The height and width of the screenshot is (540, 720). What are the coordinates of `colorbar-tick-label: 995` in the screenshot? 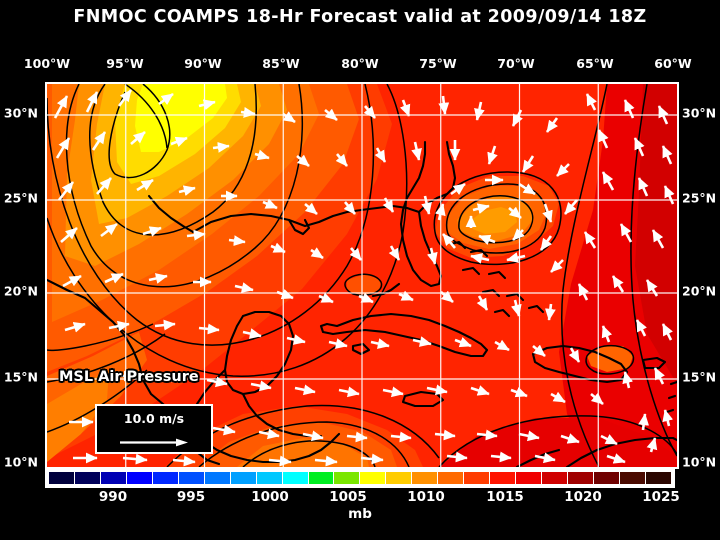 It's located at (191, 497).